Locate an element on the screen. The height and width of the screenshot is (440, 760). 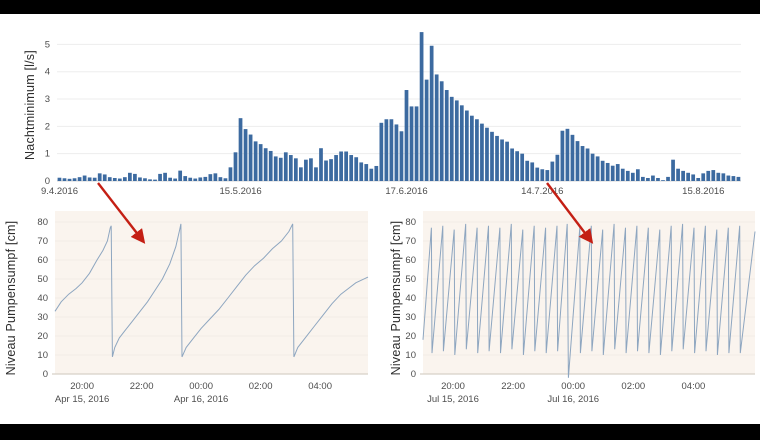
x-tick-label: 04:00 is located at coordinates (320, 386).